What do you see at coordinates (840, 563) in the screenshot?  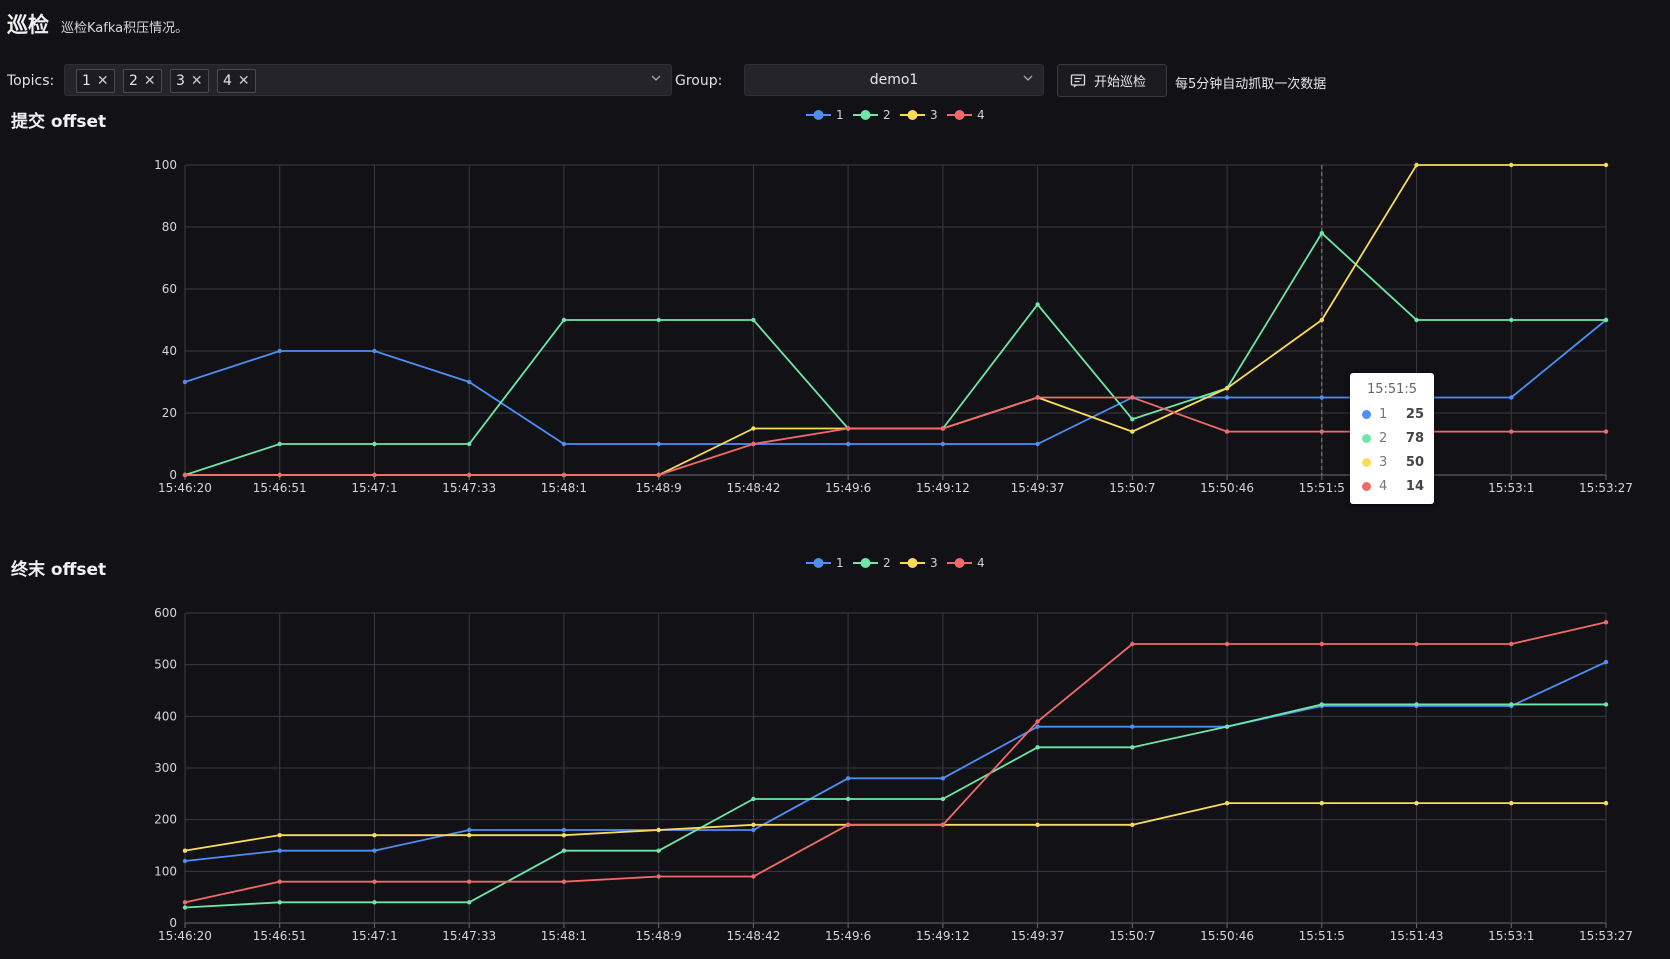 I see `legend-label: 1` at bounding box center [840, 563].